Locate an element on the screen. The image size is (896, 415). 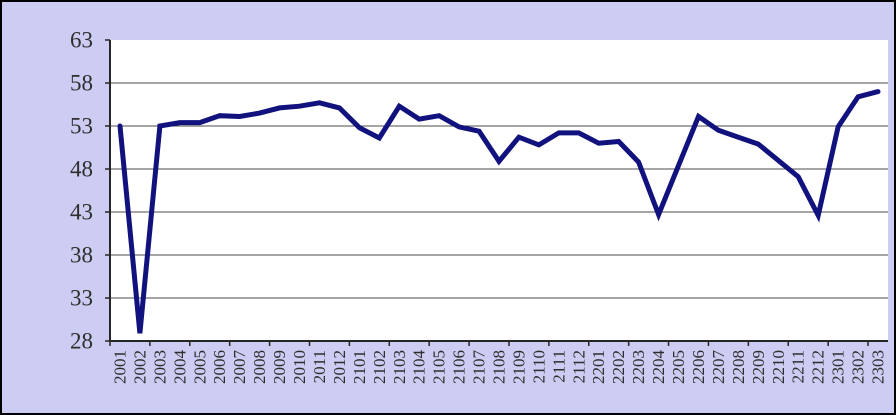
x-axis-label: 2205 is located at coordinates (678, 367).